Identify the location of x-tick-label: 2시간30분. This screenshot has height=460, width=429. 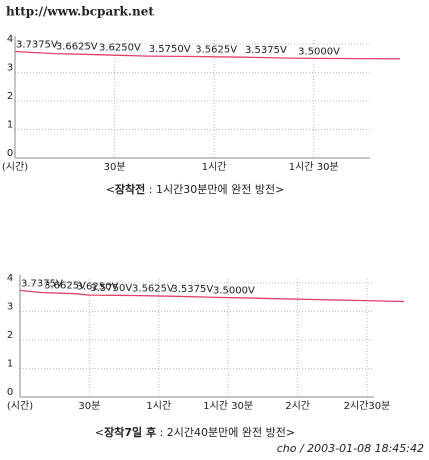
(367, 406).